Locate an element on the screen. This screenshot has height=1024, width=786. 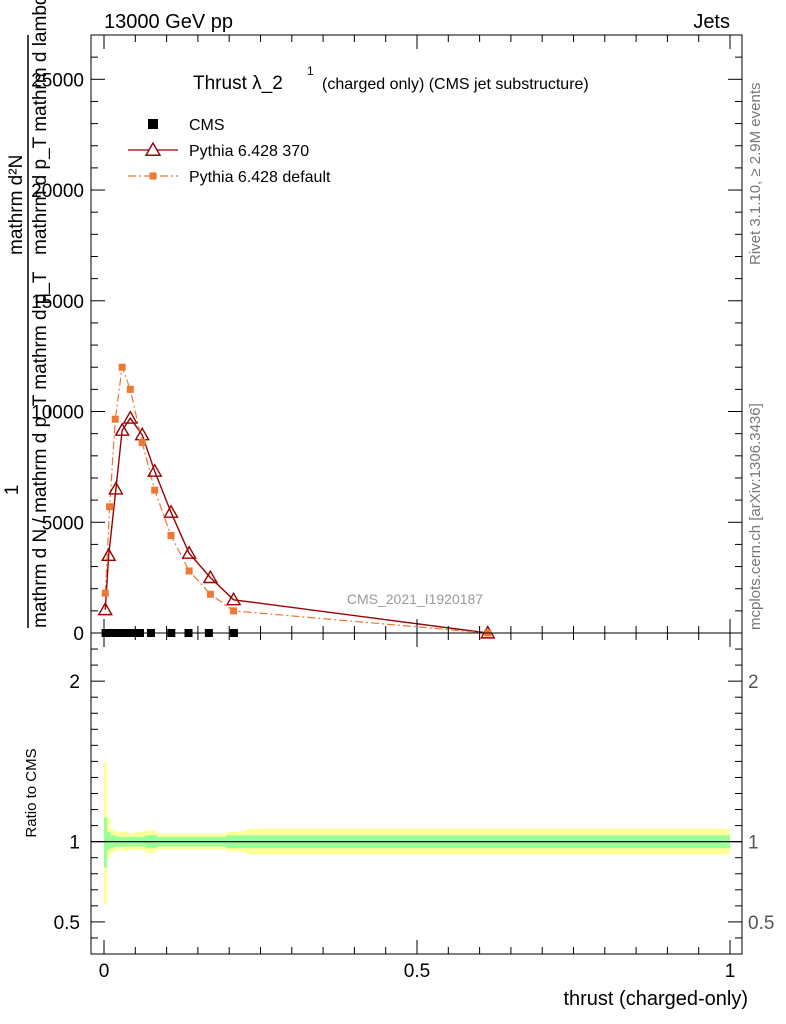
ratio-ytick-label-right: 1 is located at coordinates (753, 843).